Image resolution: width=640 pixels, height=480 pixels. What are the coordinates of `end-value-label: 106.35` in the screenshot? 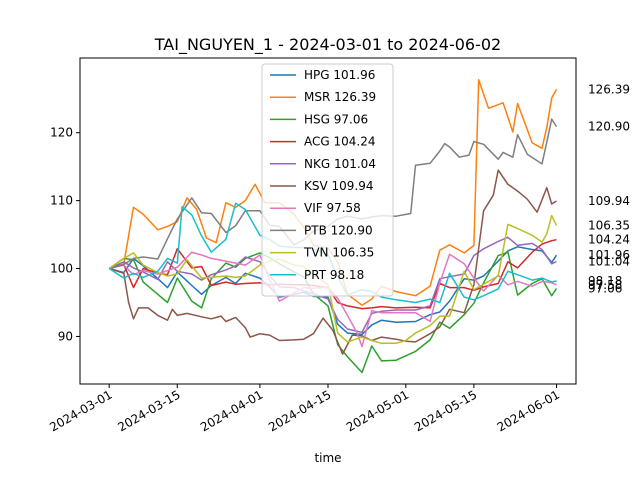 It's located at (609, 225).